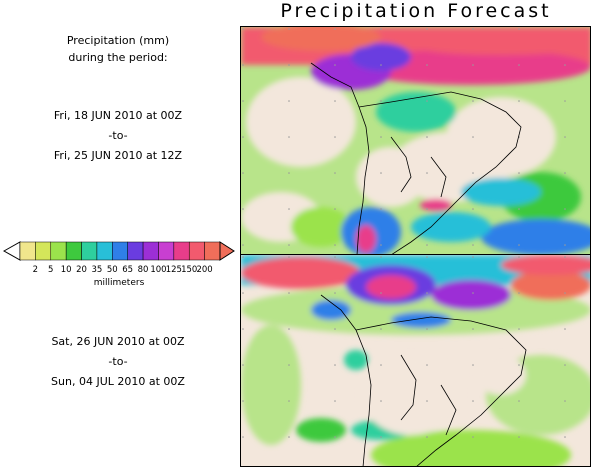 Image resolution: width=592 pixels, height=467 pixels. What do you see at coordinates (143, 270) in the screenshot?
I see `legend-tick-label: 80` at bounding box center [143, 270].